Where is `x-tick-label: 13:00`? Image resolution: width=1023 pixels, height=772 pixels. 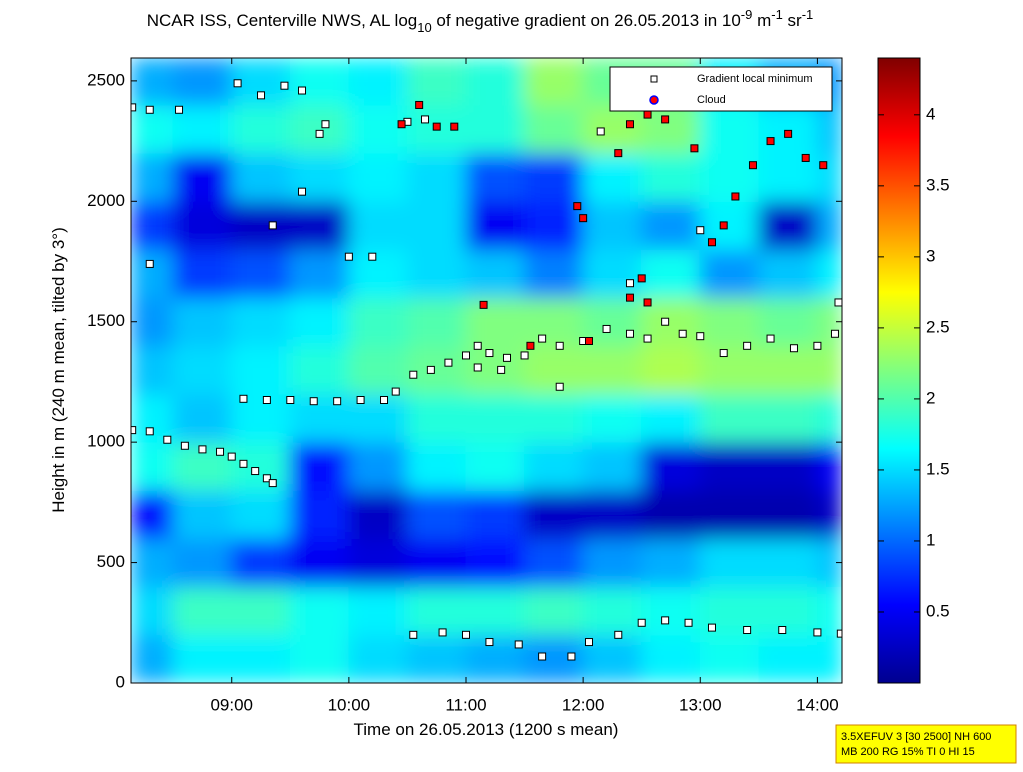
x-tick-label: 13:00 is located at coordinates (700, 704).